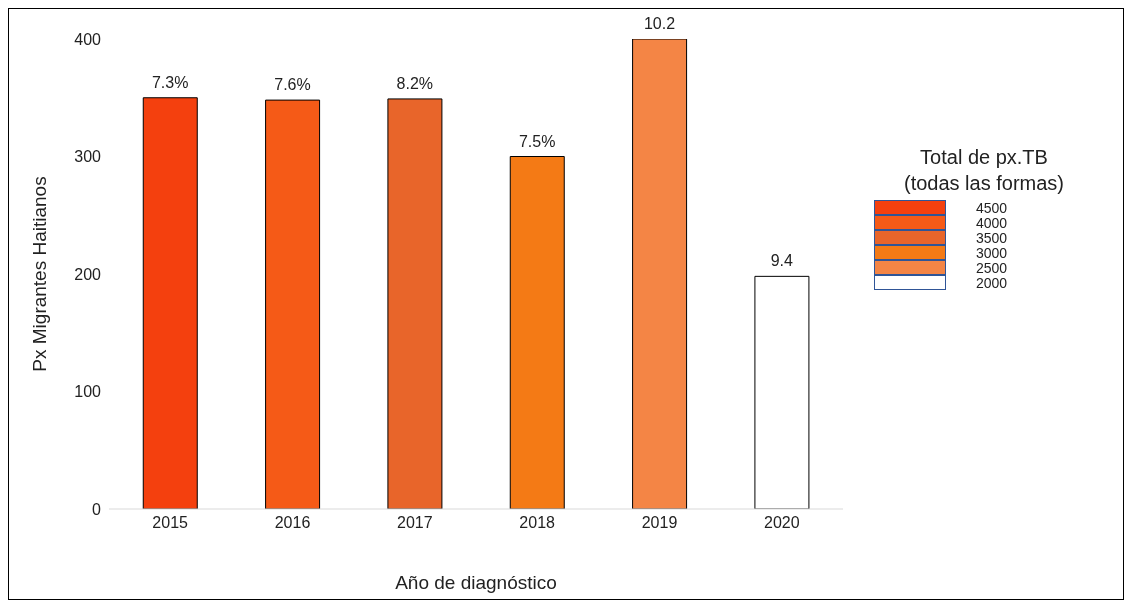  What do you see at coordinates (170, 523) in the screenshot?
I see `x-tick-label: 2015` at bounding box center [170, 523].